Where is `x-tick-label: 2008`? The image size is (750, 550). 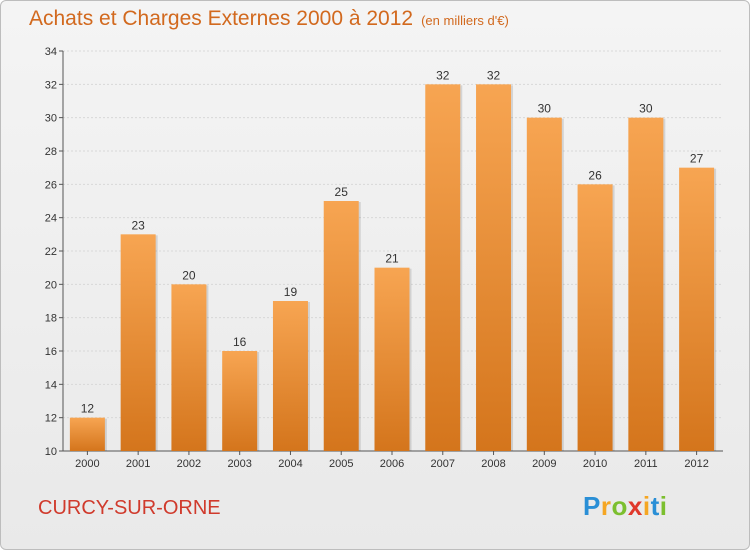 x-tick-label: 2008 is located at coordinates (493, 464).